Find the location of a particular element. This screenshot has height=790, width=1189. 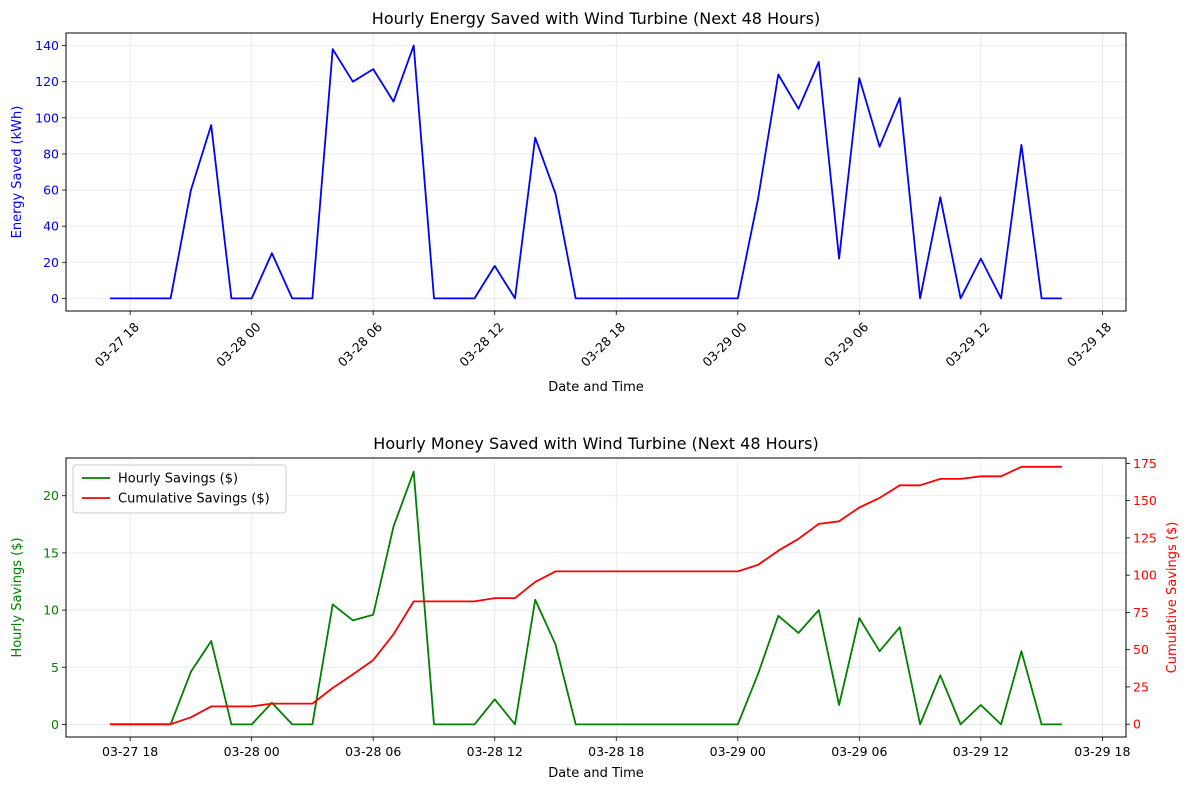

x-tick-label: 03-28 12 is located at coordinates (495, 751).